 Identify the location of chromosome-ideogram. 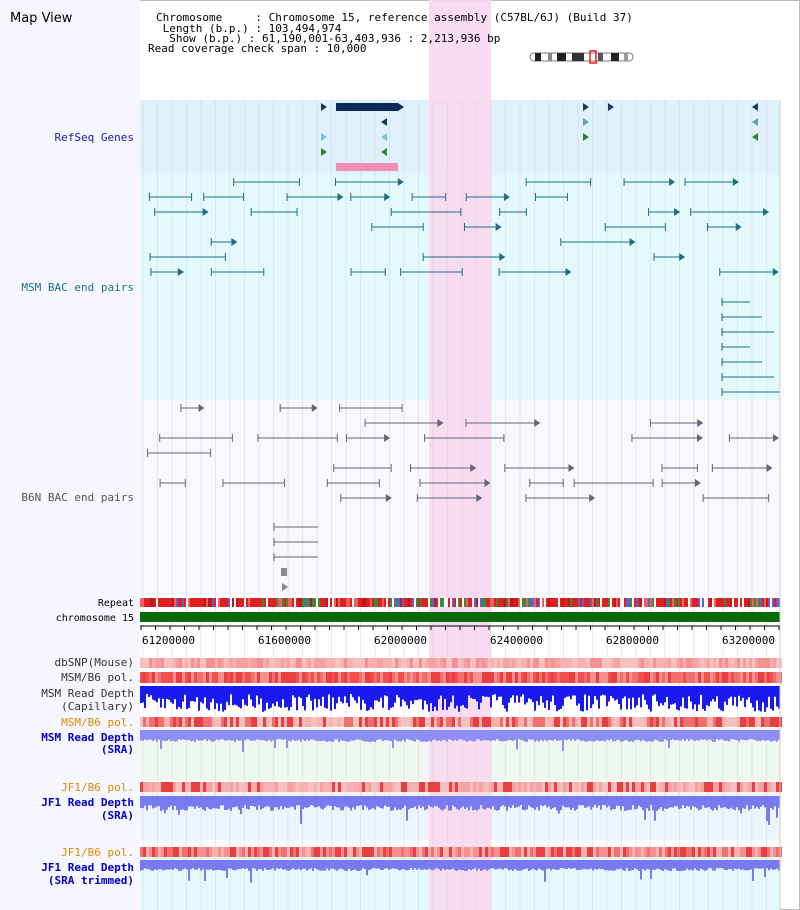
(581, 57).